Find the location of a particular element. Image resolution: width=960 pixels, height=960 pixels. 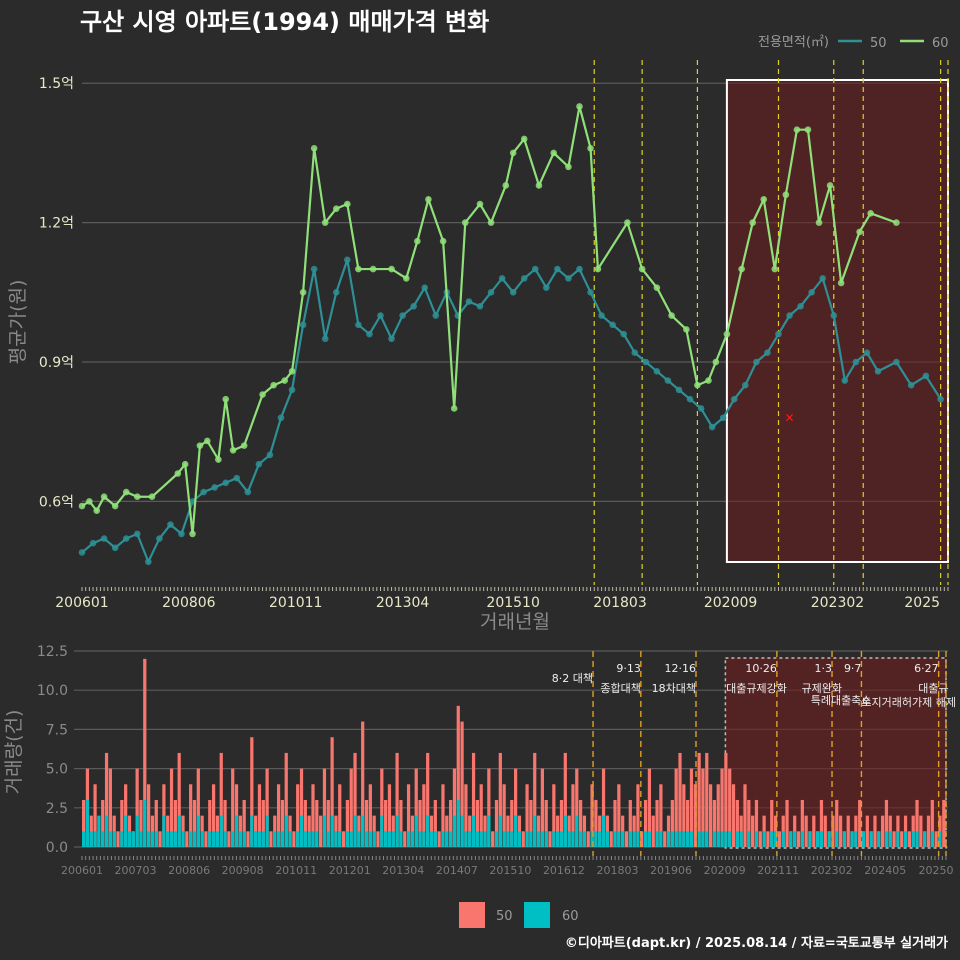

x-tick-label: 200601 is located at coordinates (82, 870).